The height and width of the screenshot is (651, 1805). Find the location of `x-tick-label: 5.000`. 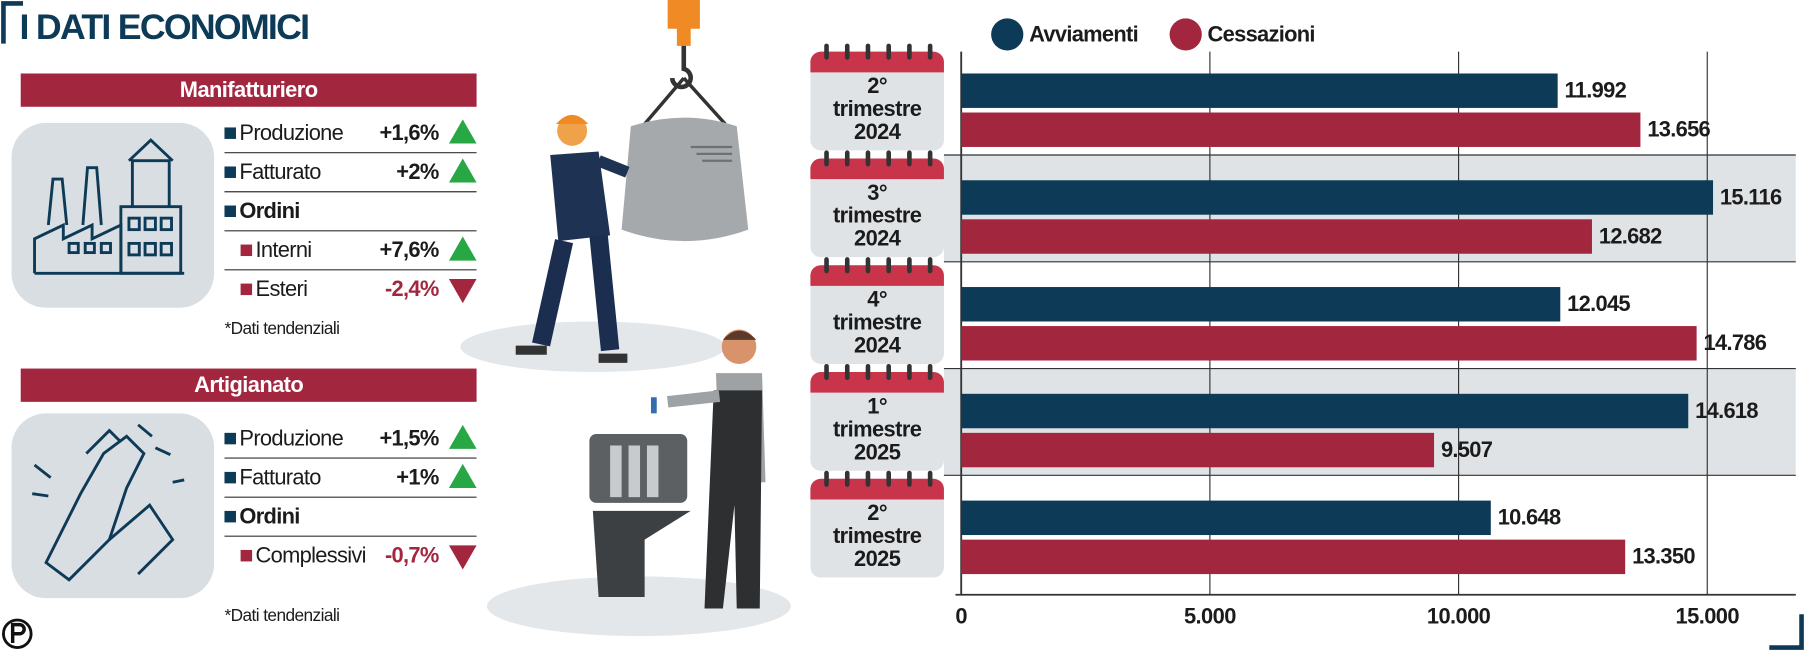

x-tick-label: 5.000 is located at coordinates (1210, 615).